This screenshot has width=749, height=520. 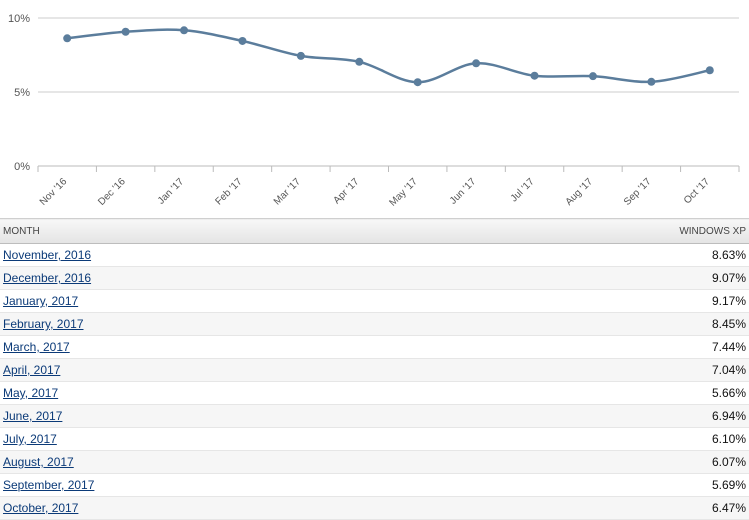 I want to click on table-row: December, 2016 9.07%, so click(x=374, y=278).